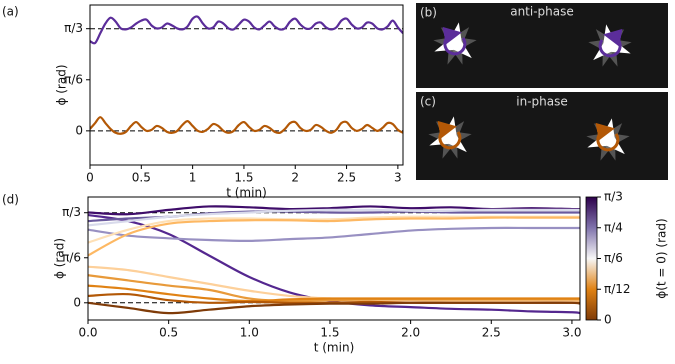 The image size is (675, 364). Describe the element at coordinates (591, 258) in the screenshot. I see `colorbar` at that location.